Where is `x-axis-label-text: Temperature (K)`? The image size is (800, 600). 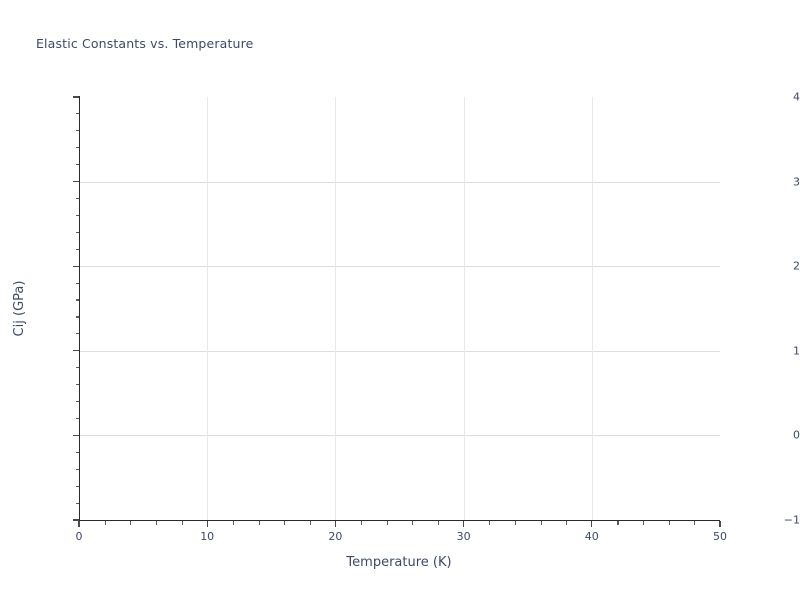 x-axis-label-text: Temperature (K) is located at coordinates (399, 562).